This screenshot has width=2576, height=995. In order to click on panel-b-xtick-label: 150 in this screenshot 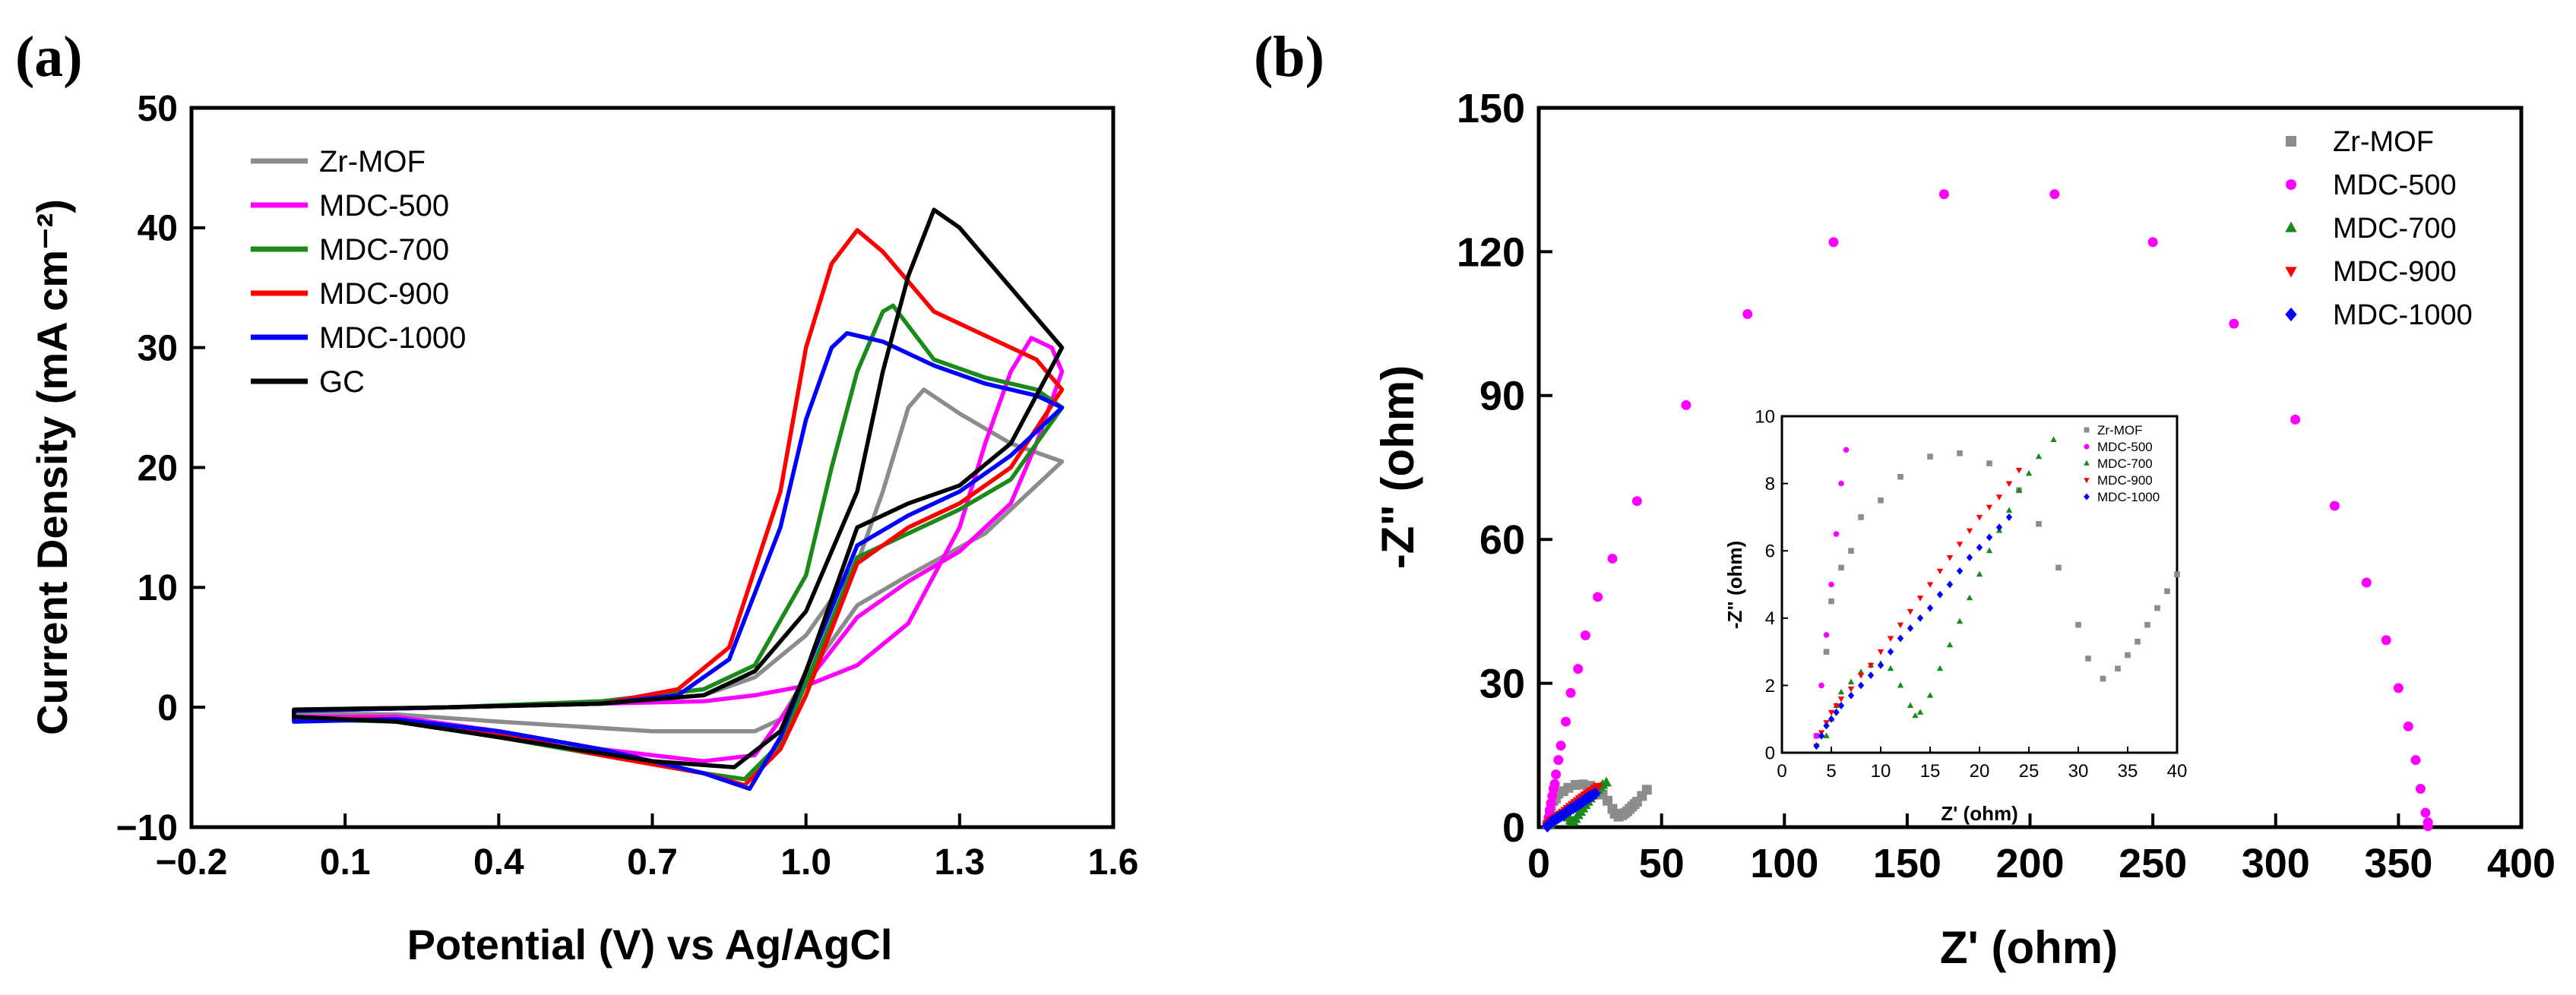, I will do `click(1907, 863)`.